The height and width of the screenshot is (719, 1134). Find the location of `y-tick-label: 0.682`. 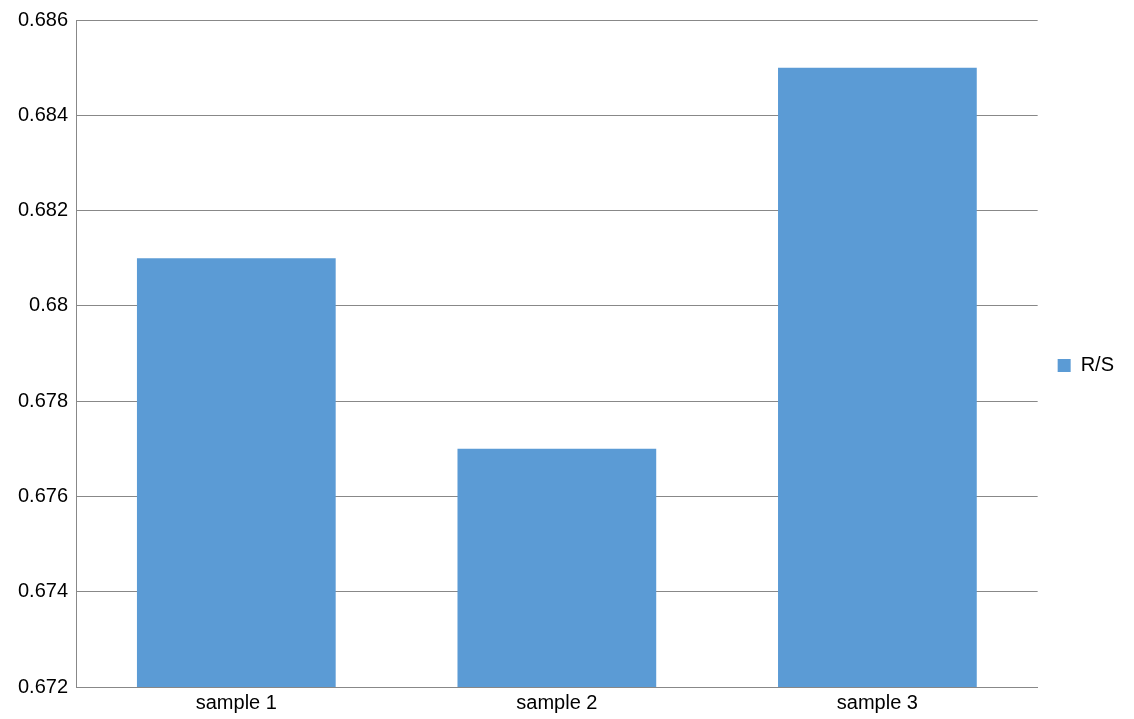

y-tick-label: 0.682 is located at coordinates (43, 209).